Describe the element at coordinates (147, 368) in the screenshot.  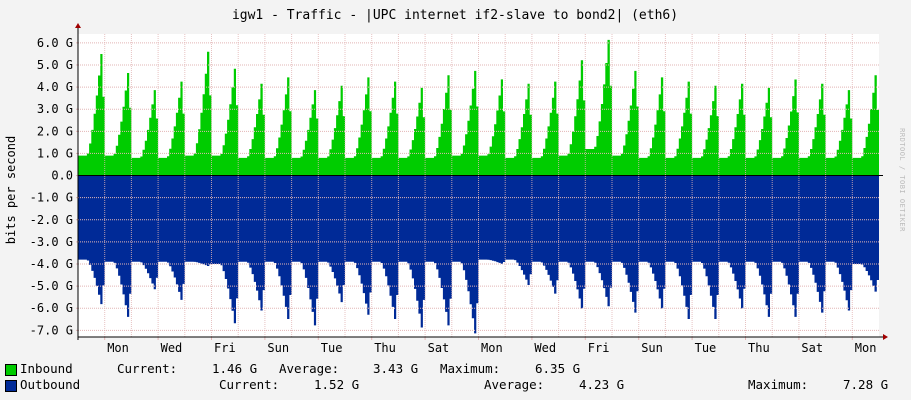
I see `inbound-current-label: Current:` at that location.